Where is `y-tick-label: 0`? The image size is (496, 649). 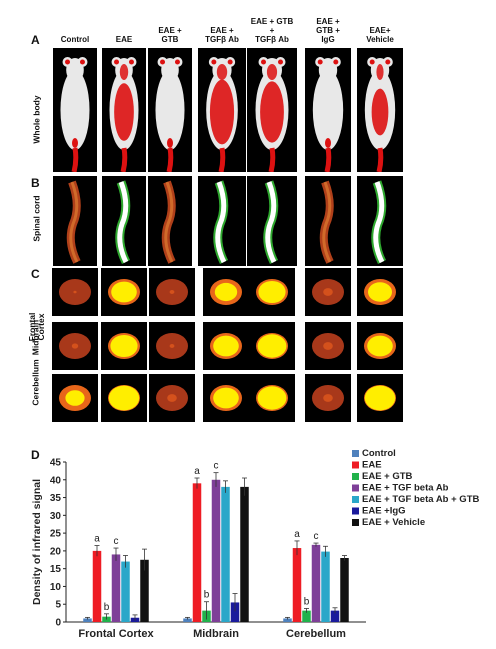 y-tick-label: 0 is located at coordinates (58, 623).